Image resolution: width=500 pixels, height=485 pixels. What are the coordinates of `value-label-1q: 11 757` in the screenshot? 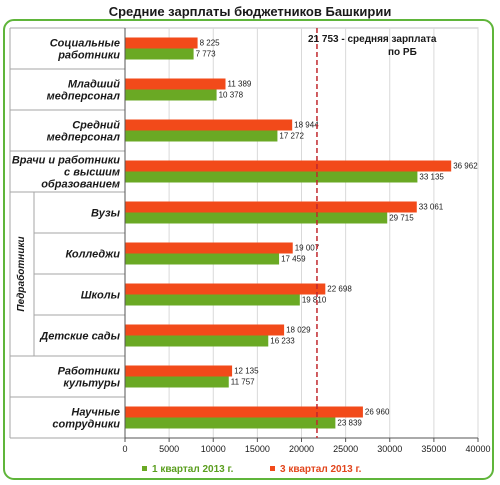 It's located at (243, 382).